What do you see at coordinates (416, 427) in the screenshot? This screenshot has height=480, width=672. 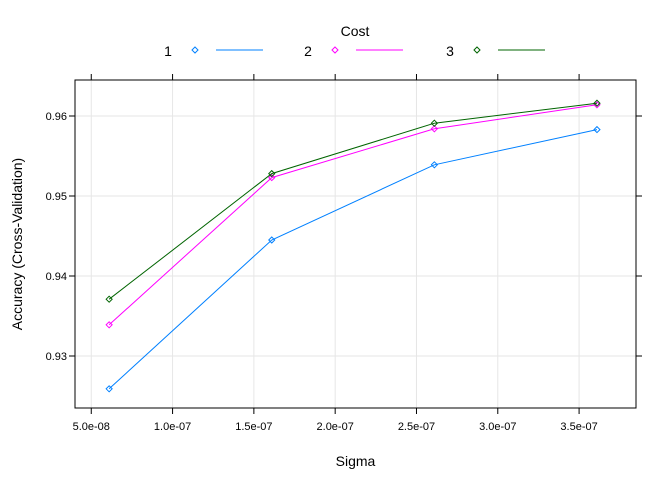 I see `x-tick-label: 2.5e-07` at bounding box center [416, 427].